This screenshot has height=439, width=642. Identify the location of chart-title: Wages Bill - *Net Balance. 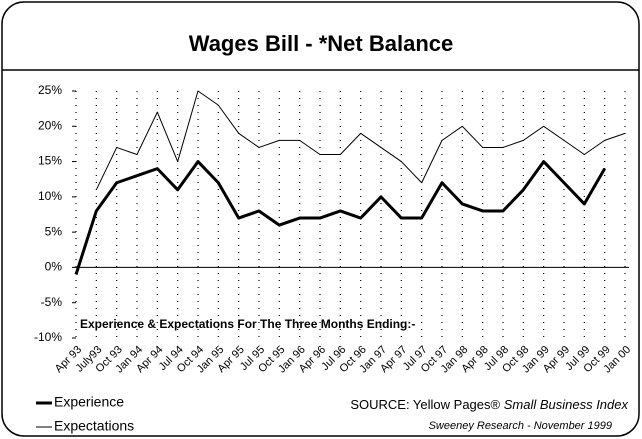
(321, 43).